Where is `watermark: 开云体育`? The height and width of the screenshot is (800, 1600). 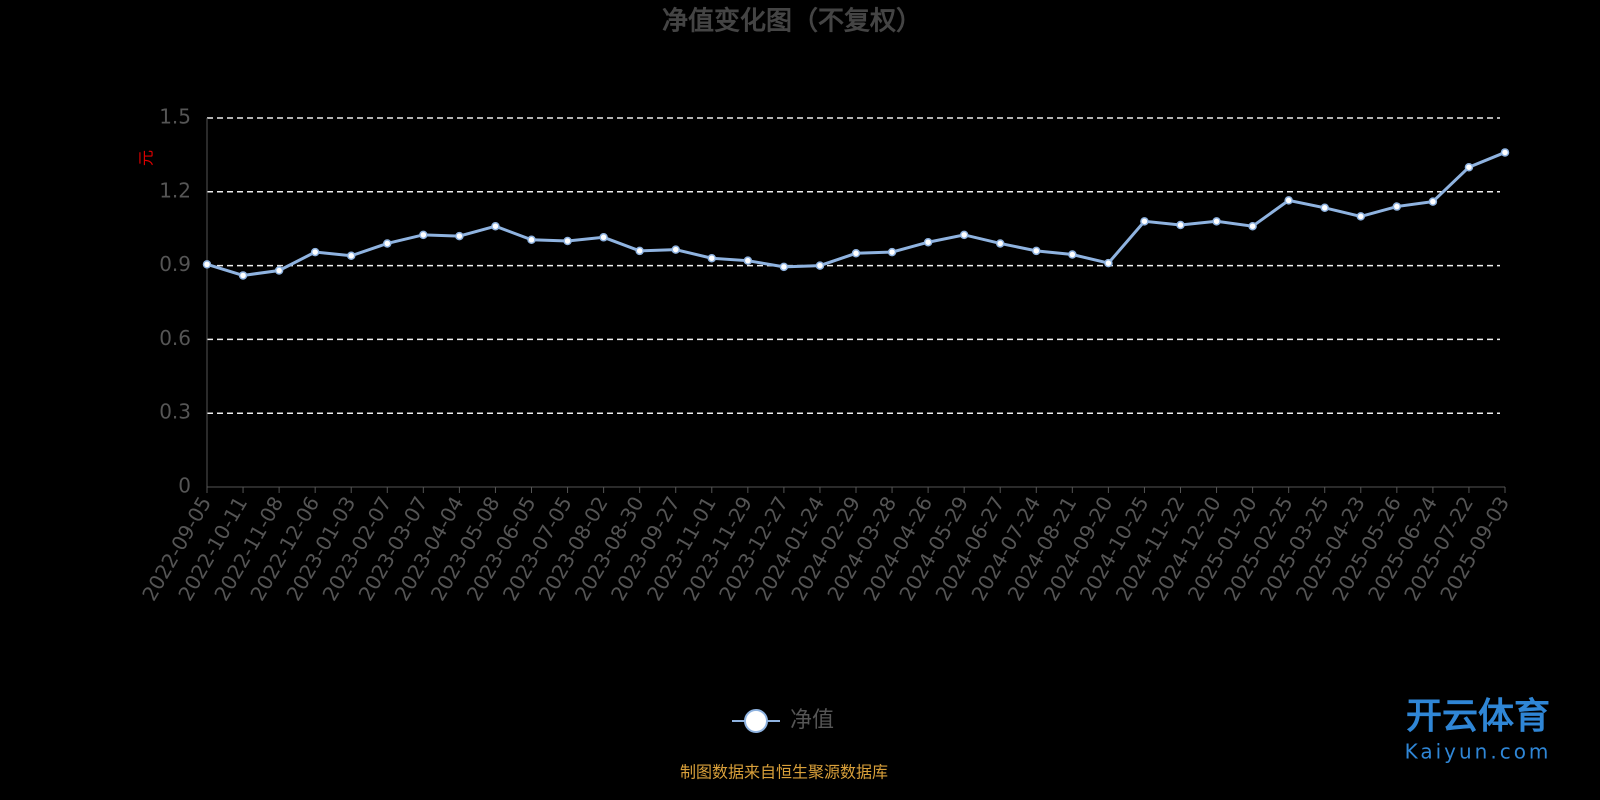
watermark: 开云体育 is located at coordinates (1478, 716).